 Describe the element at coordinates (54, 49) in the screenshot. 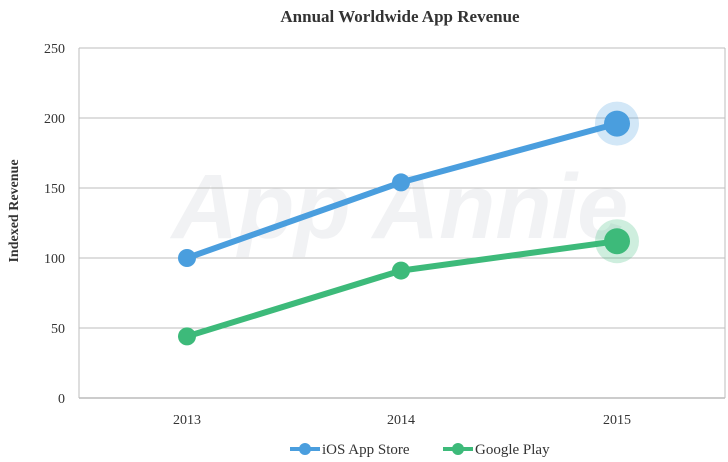

I see `y-tick-label: 250` at that location.